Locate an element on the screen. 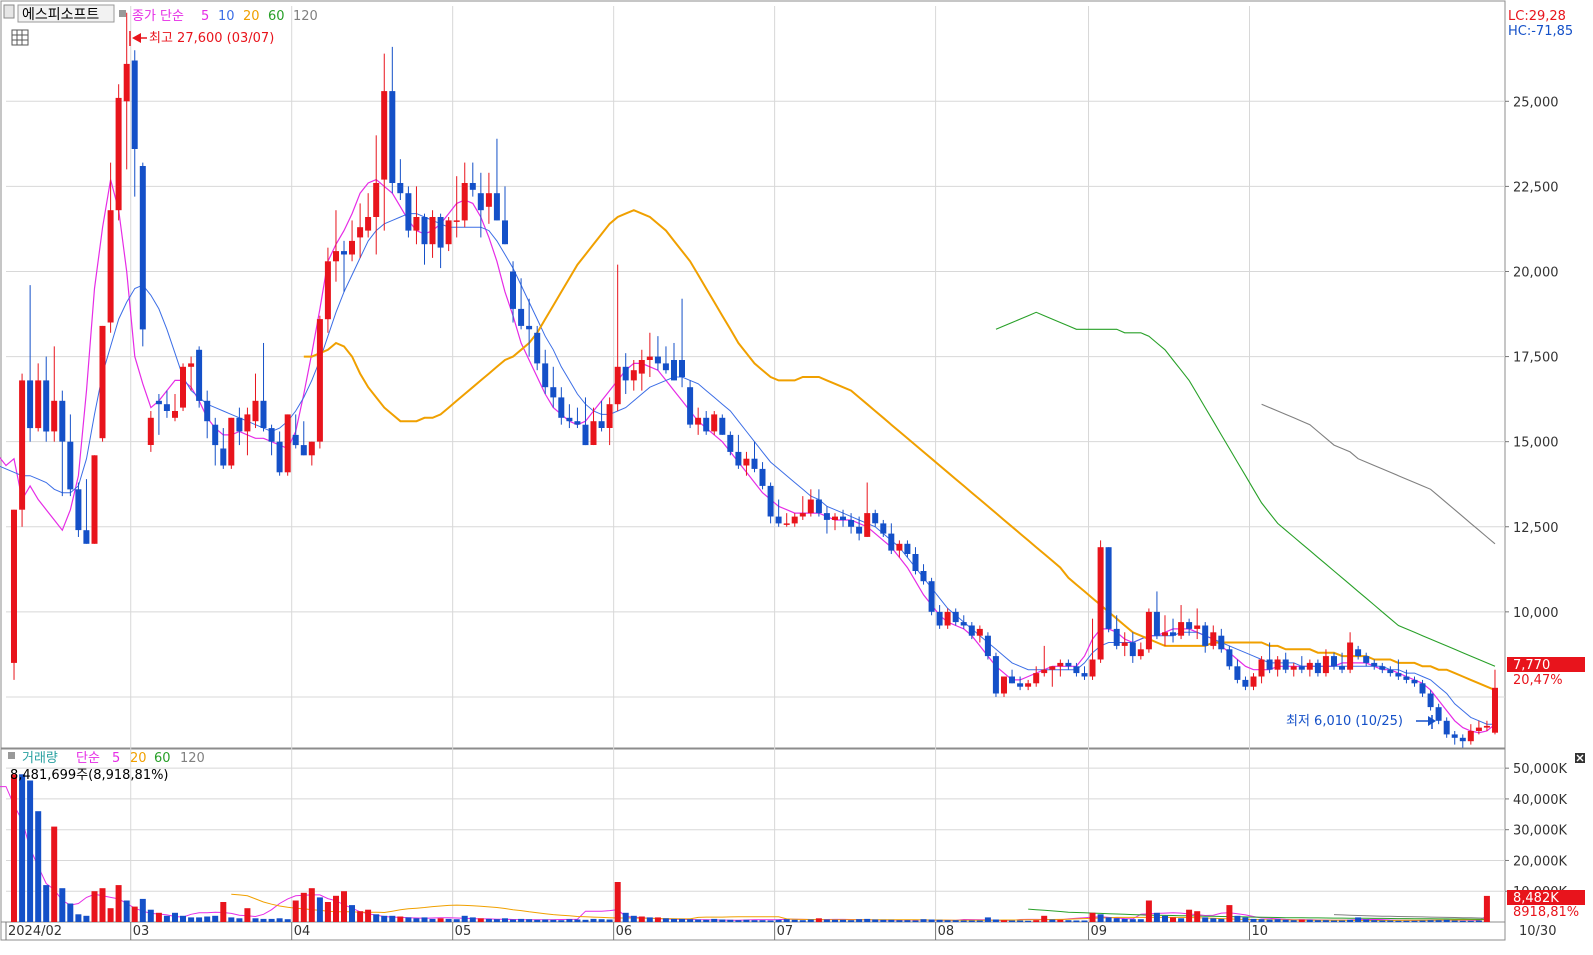 The width and height of the screenshot is (1593, 955). stock-name-box is located at coordinates (66, 13).